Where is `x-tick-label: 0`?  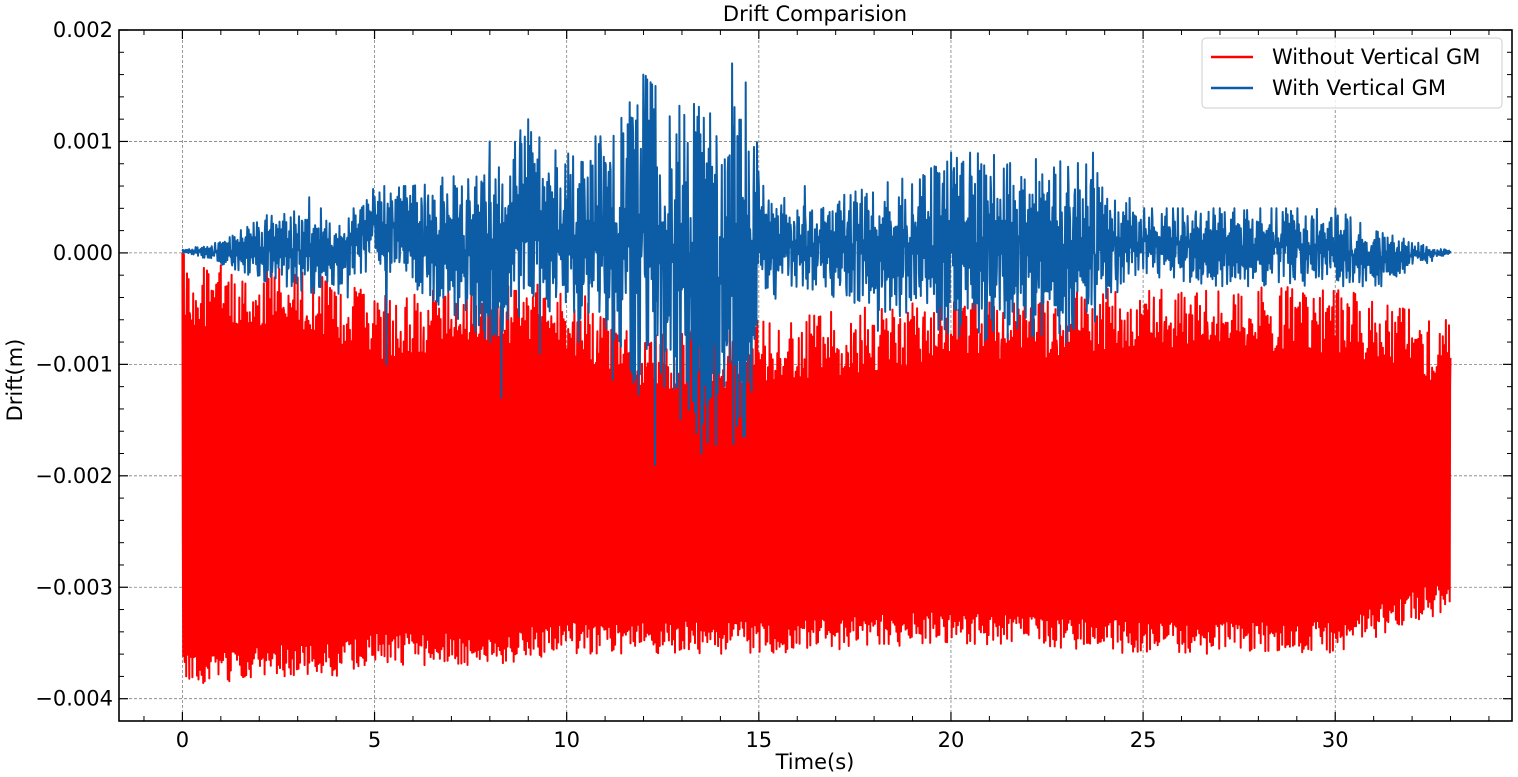 x-tick-label: 0 is located at coordinates (182, 740).